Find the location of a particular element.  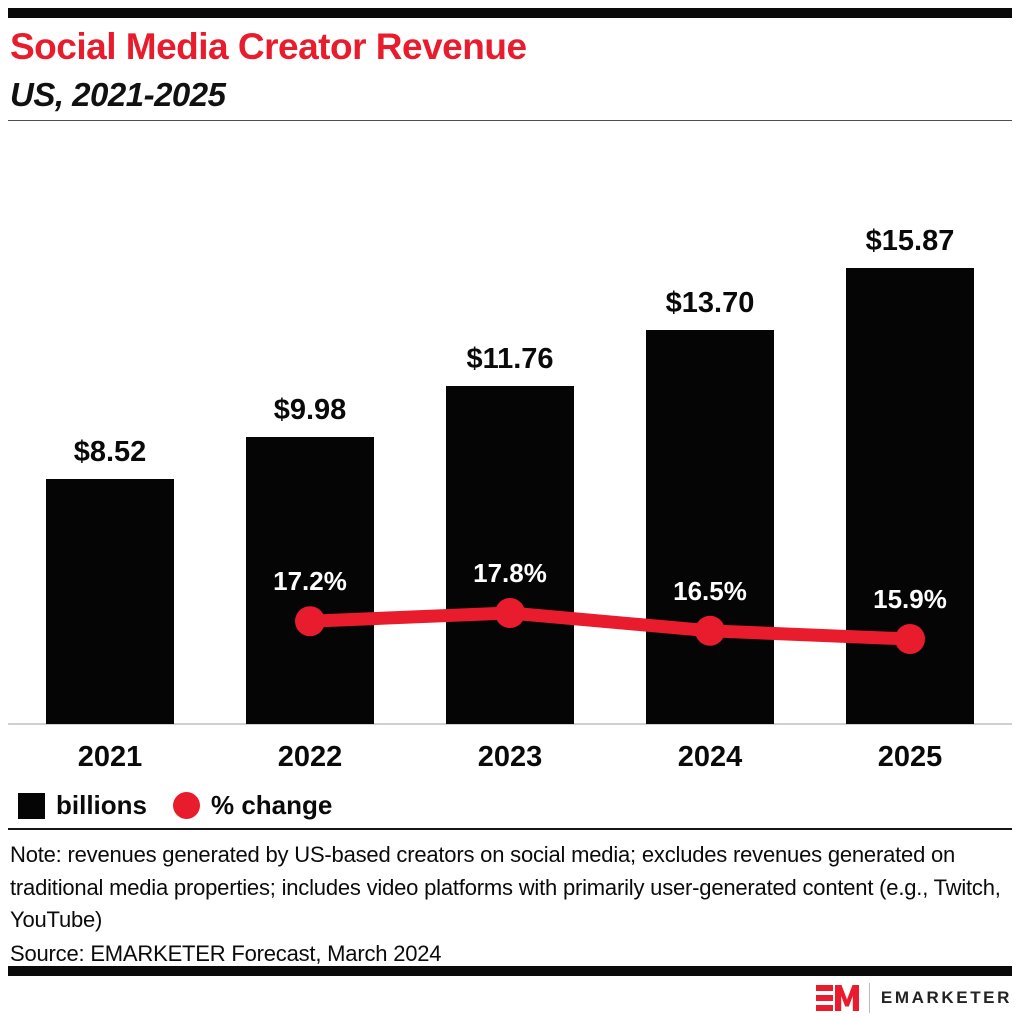

chart-title: Social Media Creator Revenue is located at coordinates (268, 46).